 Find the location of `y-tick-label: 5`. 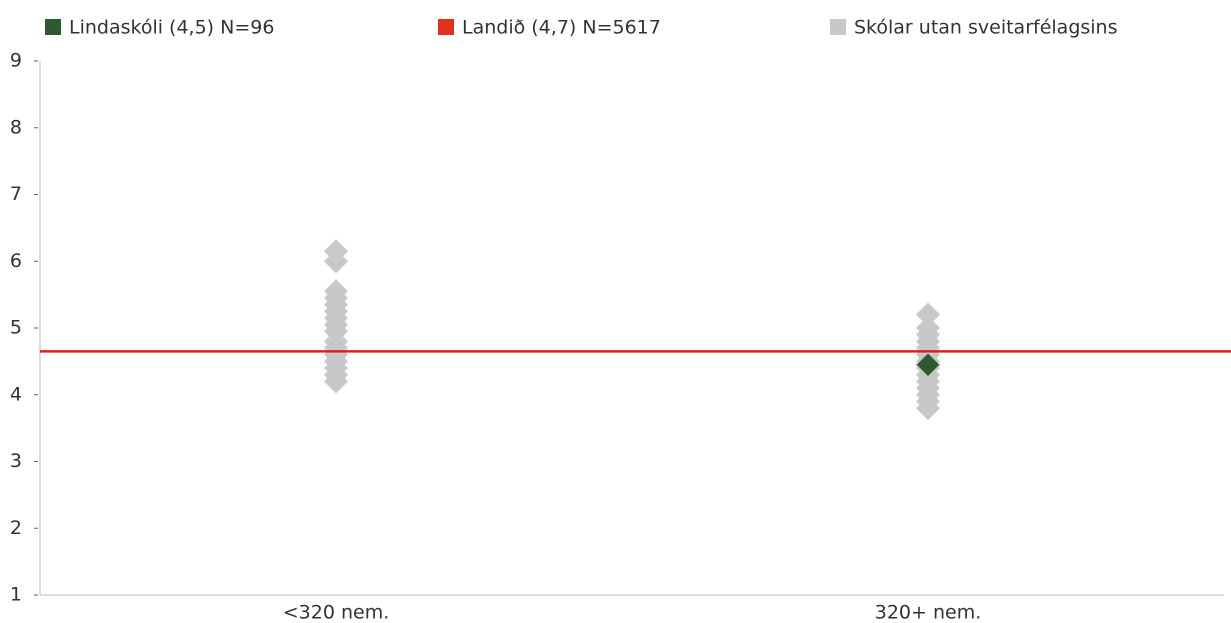

y-tick-label: 5 is located at coordinates (16, 328).